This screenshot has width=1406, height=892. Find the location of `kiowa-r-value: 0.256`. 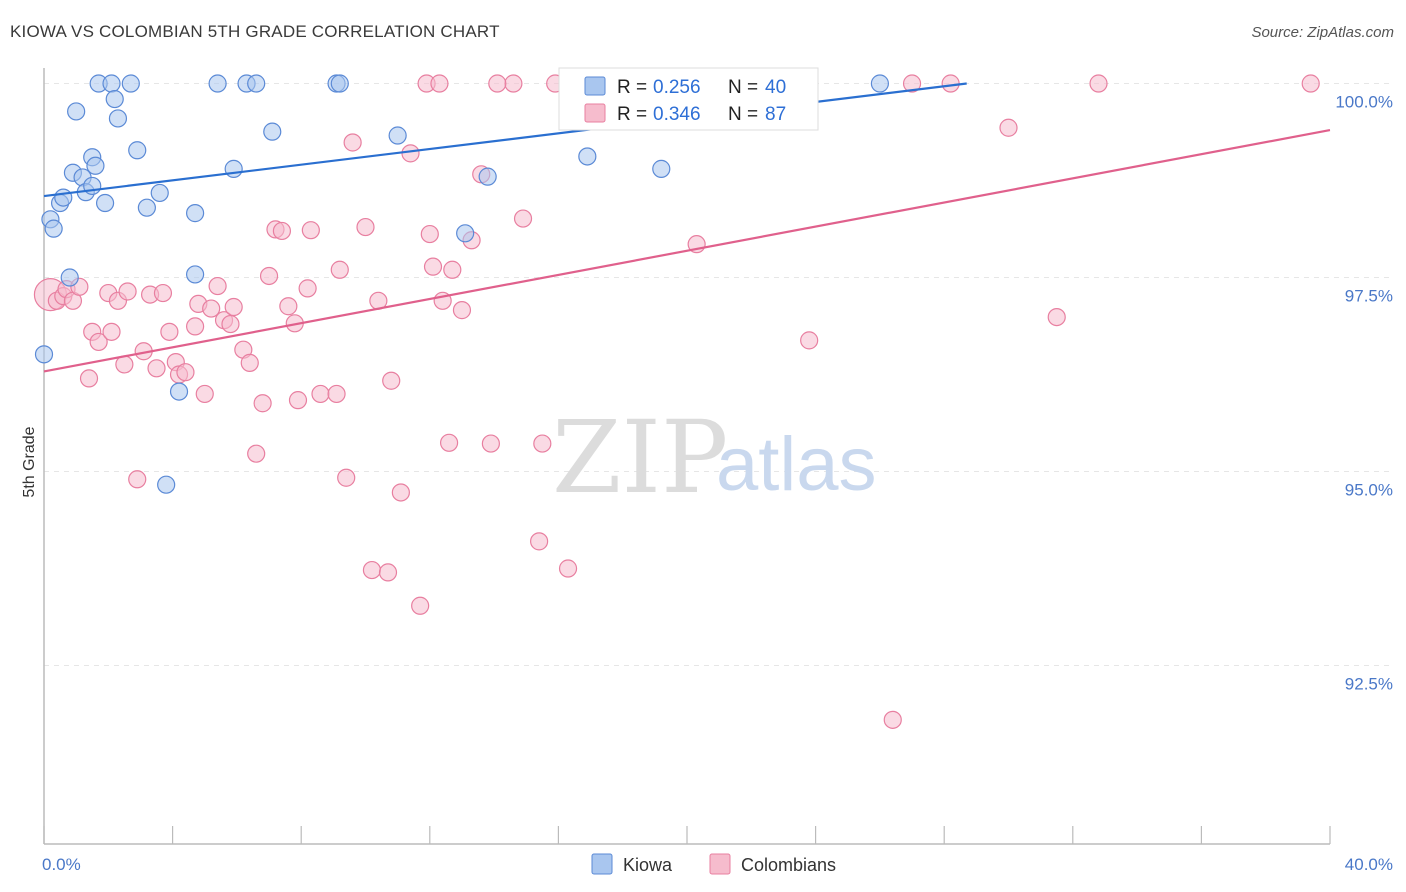

kiowa-r-value: 0.256 is located at coordinates (677, 87).